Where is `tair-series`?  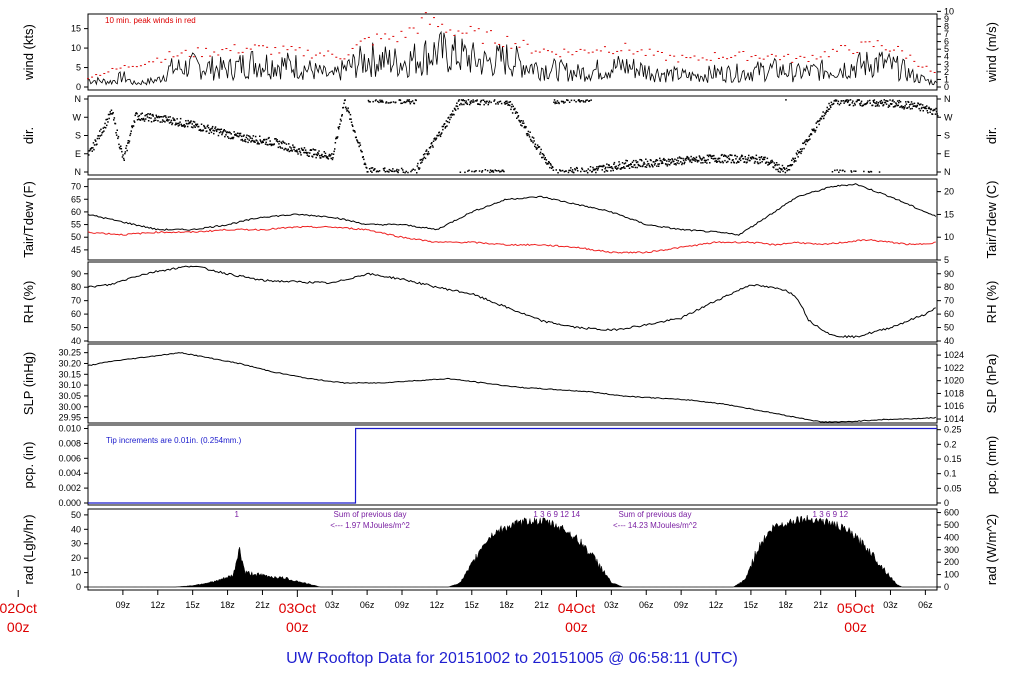
tair-series is located at coordinates (512, 209).